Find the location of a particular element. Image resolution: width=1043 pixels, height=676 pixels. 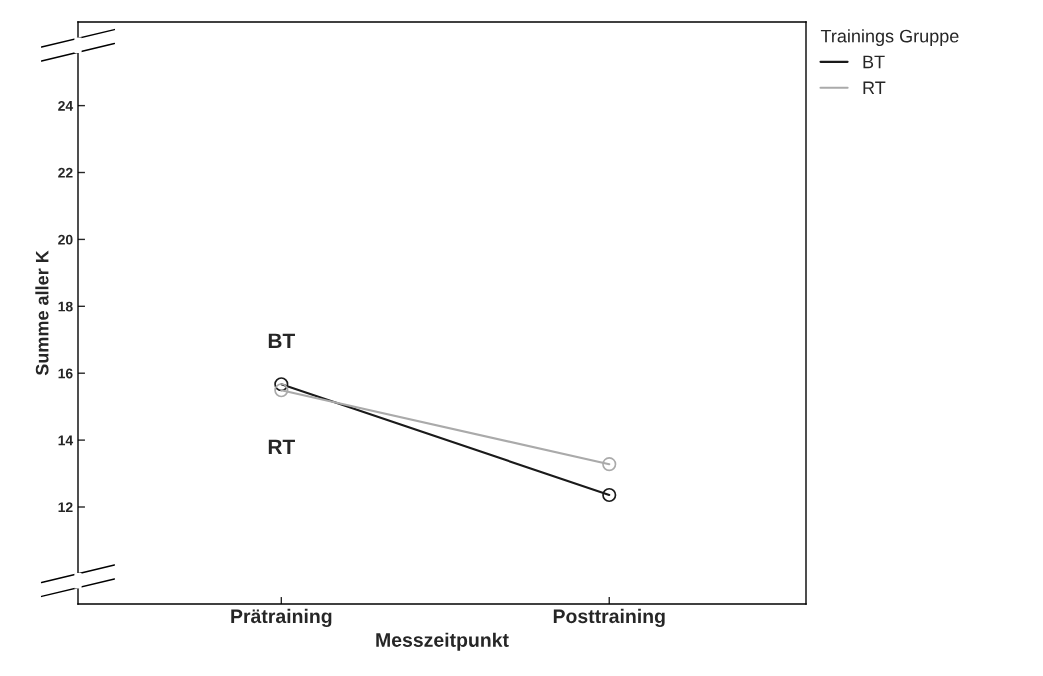

x-tick-label: Posttraining is located at coordinates (609, 618).